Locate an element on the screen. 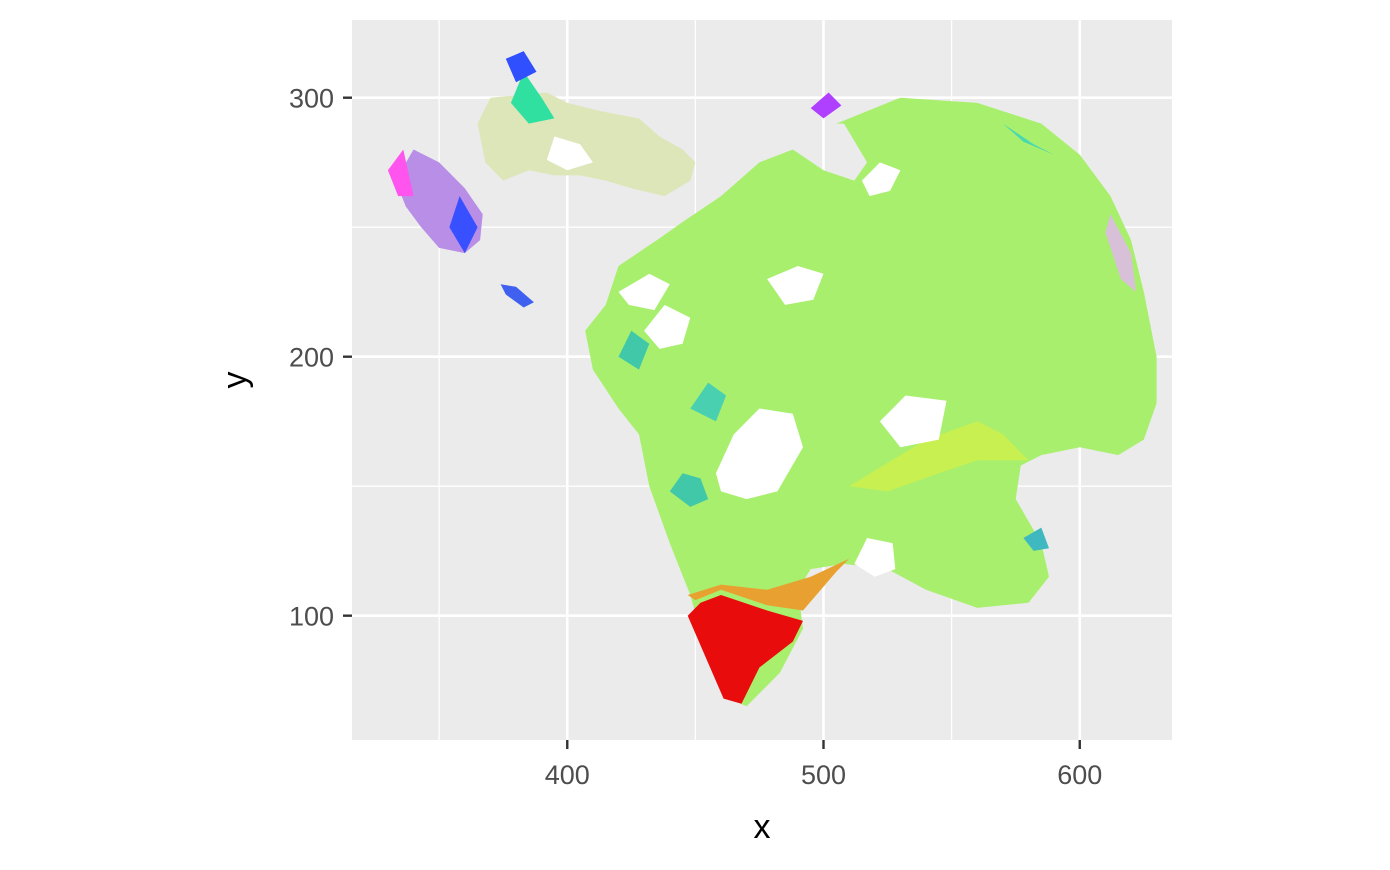 The image size is (1390, 870). hole-lower-notch is located at coordinates (875, 557).